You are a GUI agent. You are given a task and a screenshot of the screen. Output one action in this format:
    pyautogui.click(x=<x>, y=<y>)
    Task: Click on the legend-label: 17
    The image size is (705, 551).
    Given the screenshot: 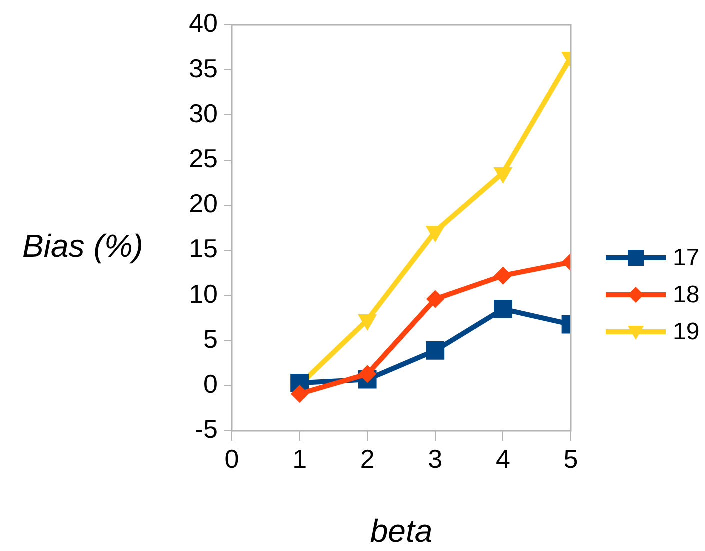 What is the action you would take?
    pyautogui.click(x=686, y=258)
    